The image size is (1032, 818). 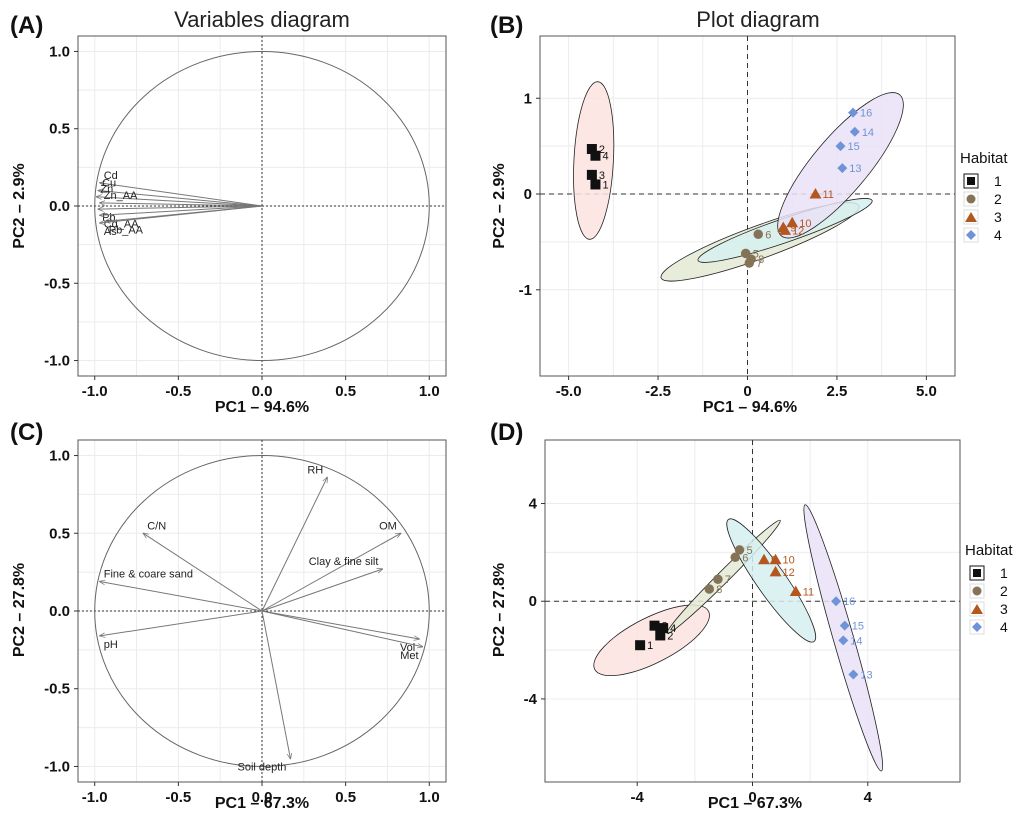 I want to click on data-point: 12, so click(x=782, y=572).